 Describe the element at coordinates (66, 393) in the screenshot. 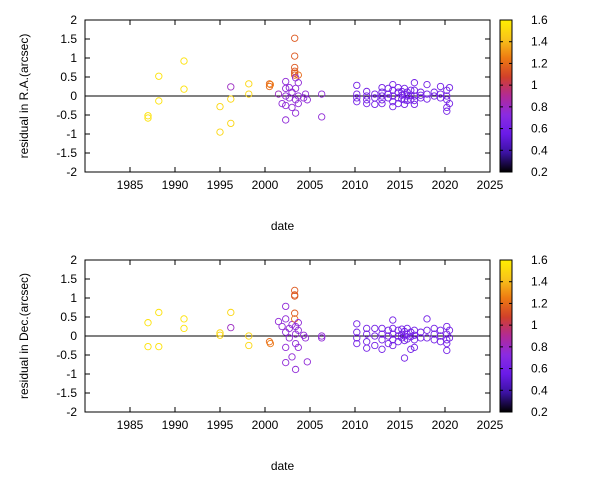

I see `y-tick-label: -1.5` at that location.